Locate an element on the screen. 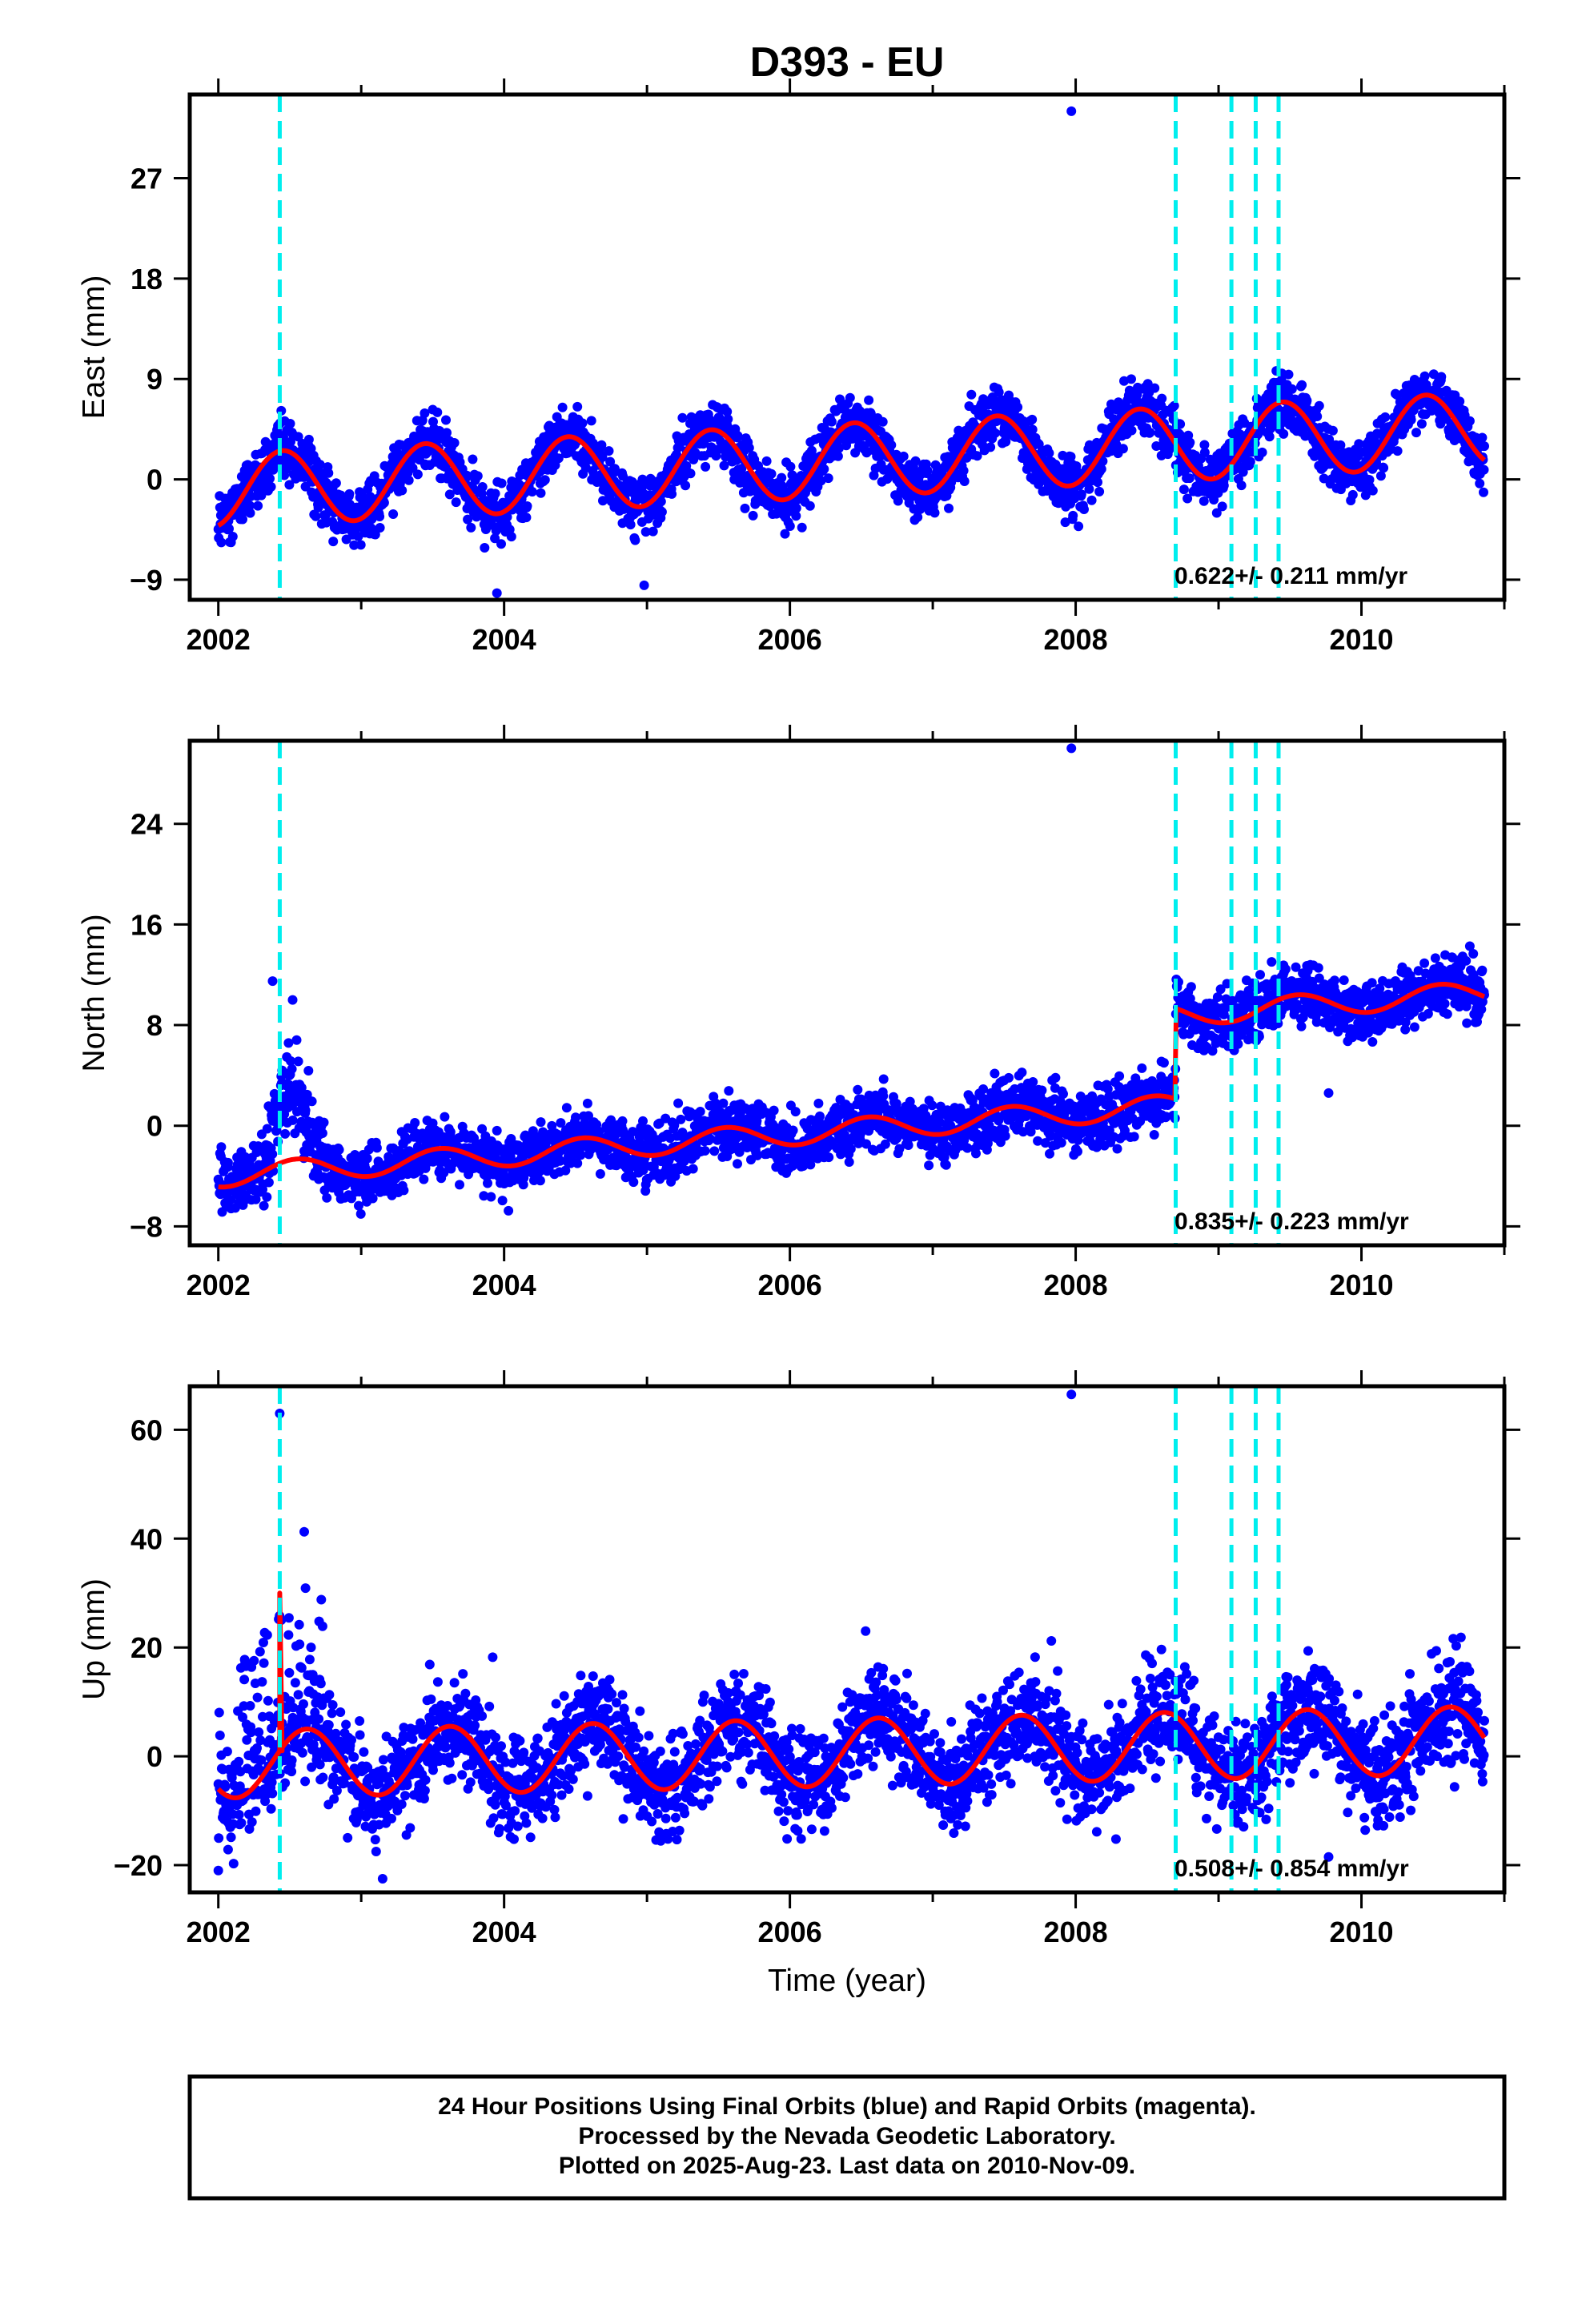 Image resolution: width=1582 pixels, height=2324 pixels. x-tick-label: 2006 is located at coordinates (790, 639).